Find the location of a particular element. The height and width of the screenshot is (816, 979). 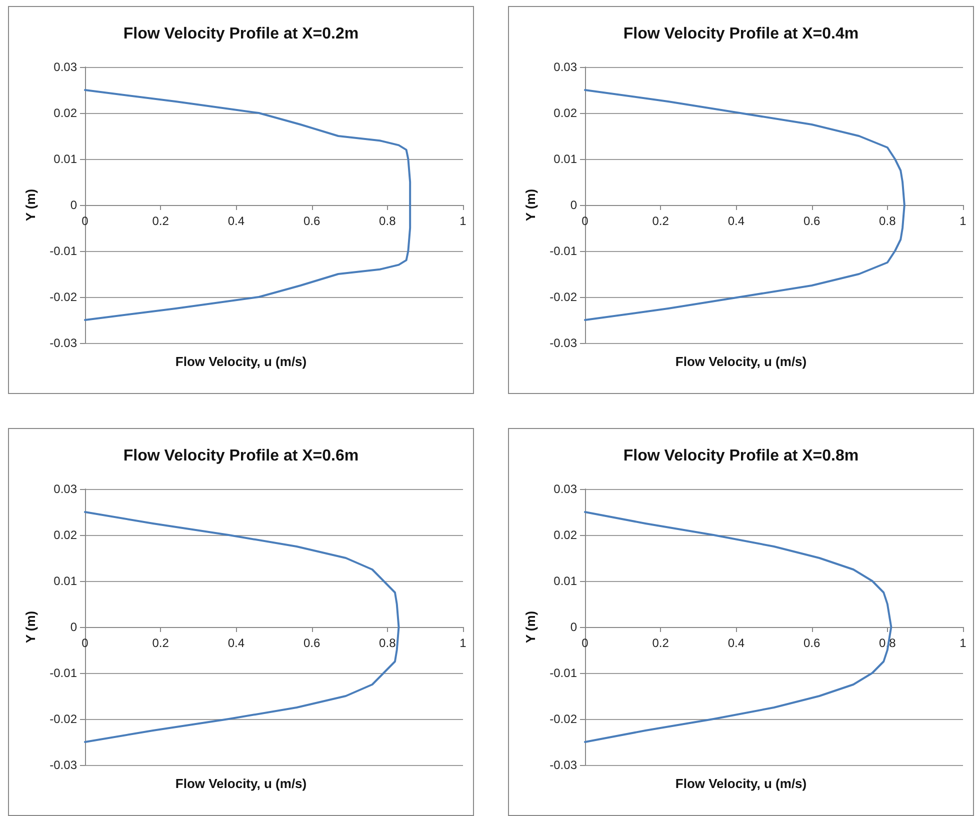

chart-title: Flow Velocity Profile at X=0.8m is located at coordinates (741, 456).